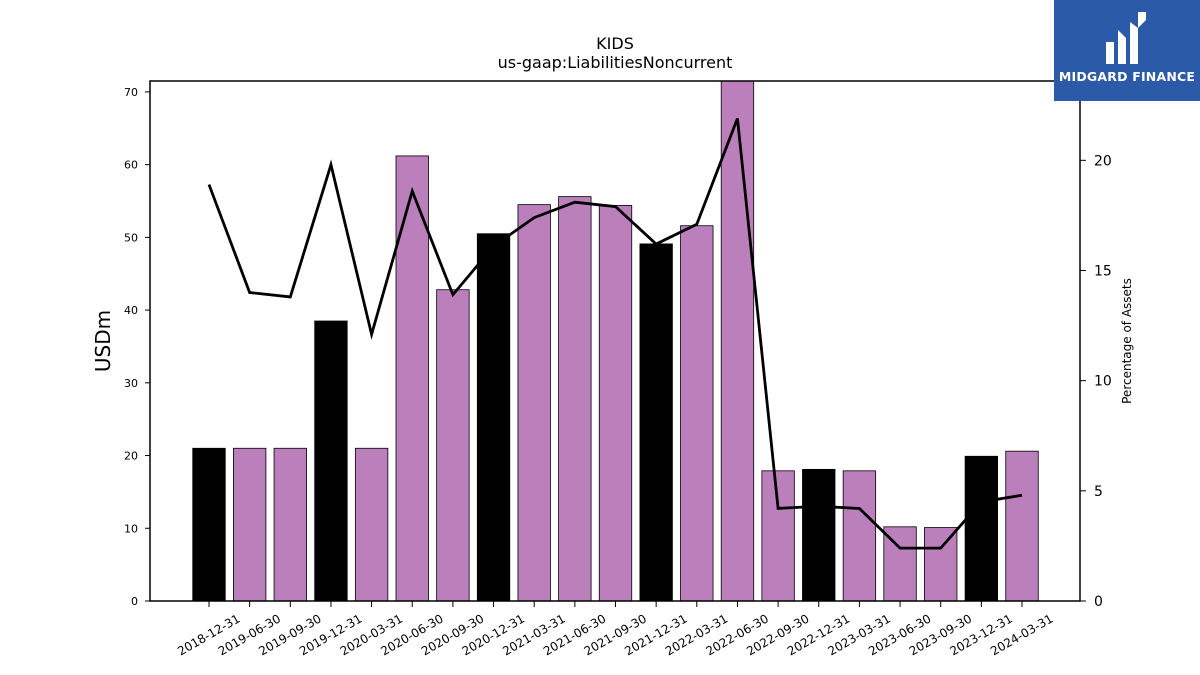 The width and height of the screenshot is (1200, 675). What do you see at coordinates (615, 62) in the screenshot?
I see `chart-subtitle: us-gaap:LiabilitiesNoncurrent` at bounding box center [615, 62].